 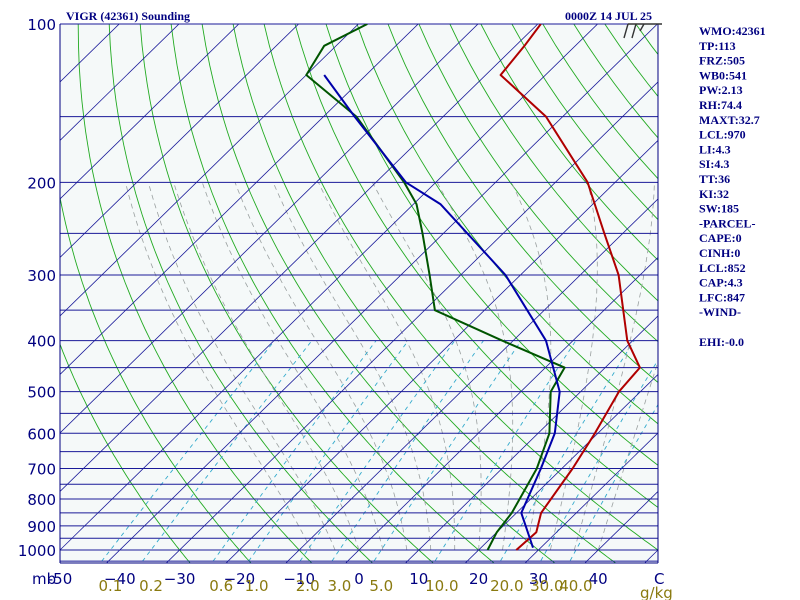 I want to click on mixing-ratio-tick-label: 1.0, so click(x=257, y=586).